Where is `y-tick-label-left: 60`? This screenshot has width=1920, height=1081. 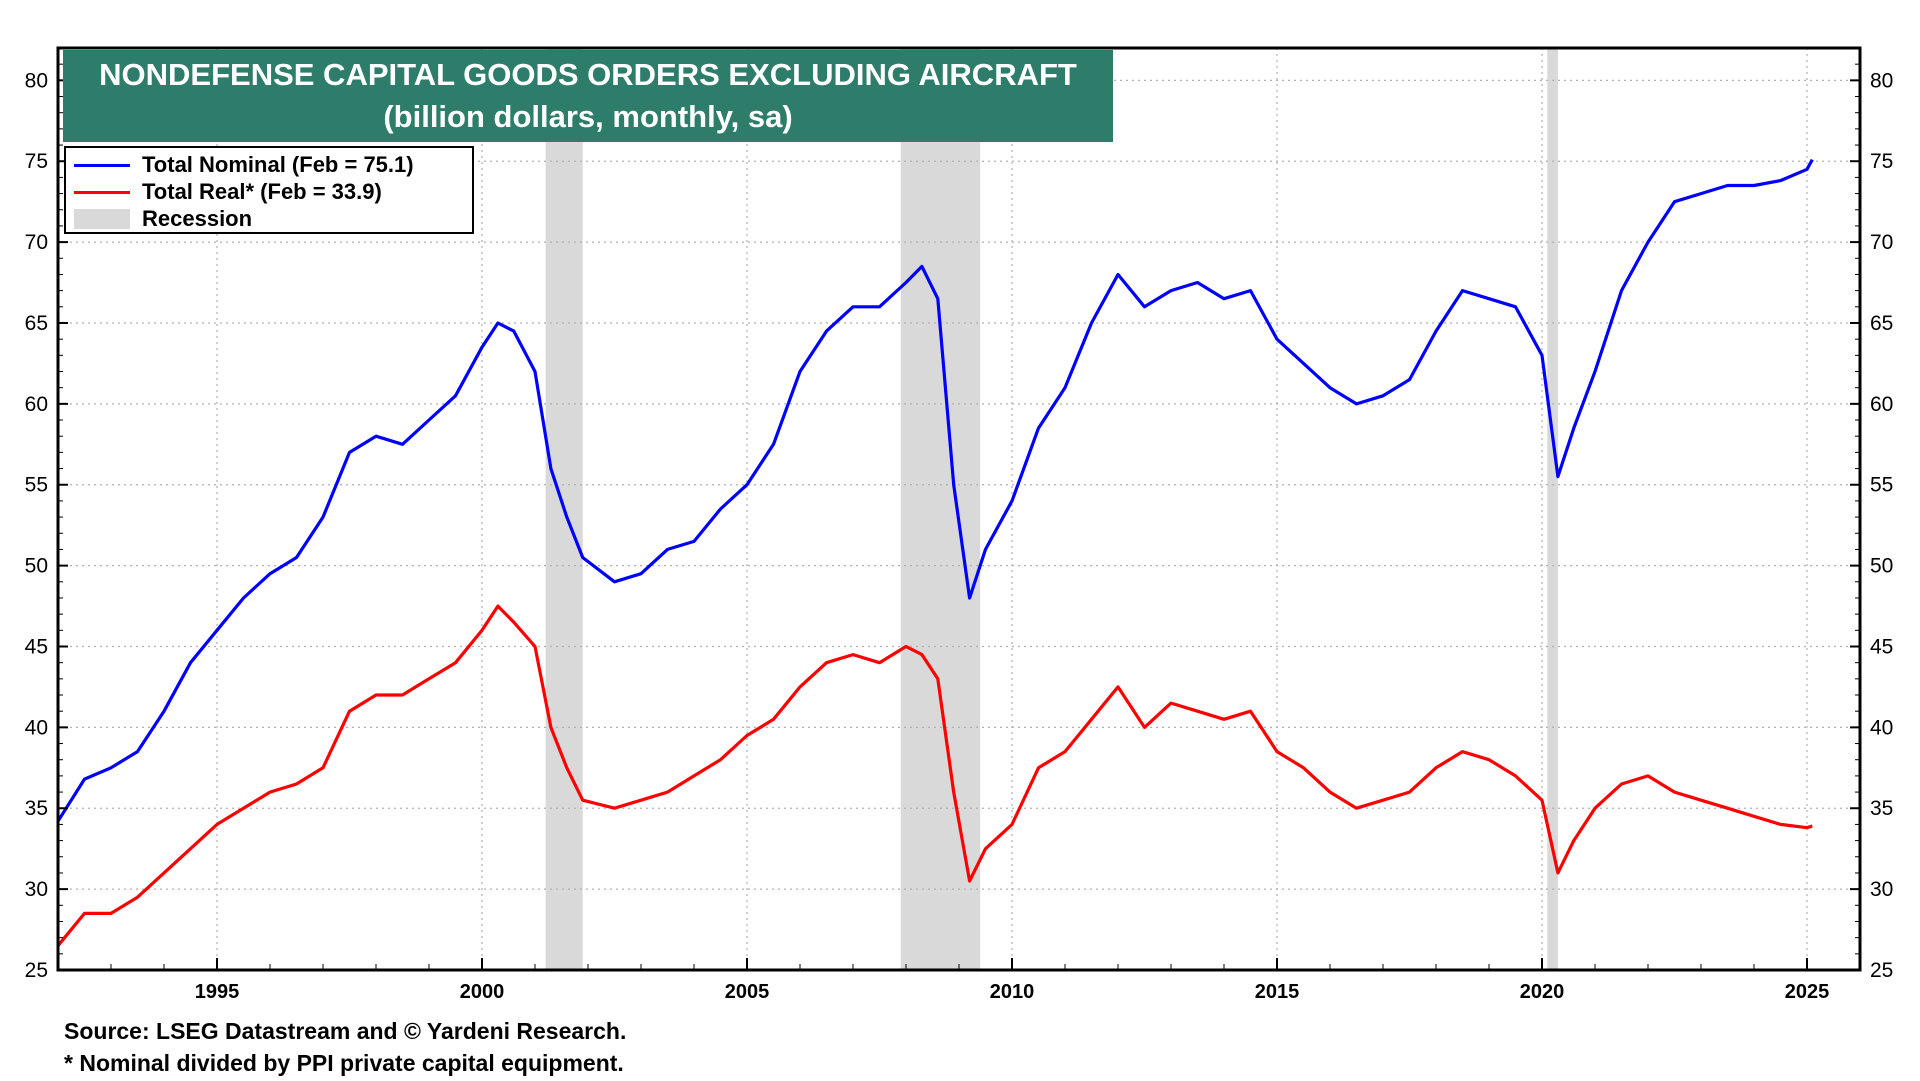
y-tick-label-left: 60 is located at coordinates (36, 404).